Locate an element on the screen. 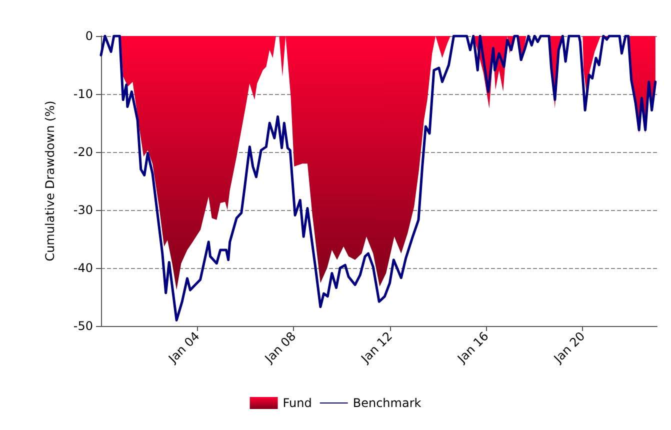 The width and height of the screenshot is (671, 430). y-axis-title: Cumulative Drawdown (%) is located at coordinates (50, 181).